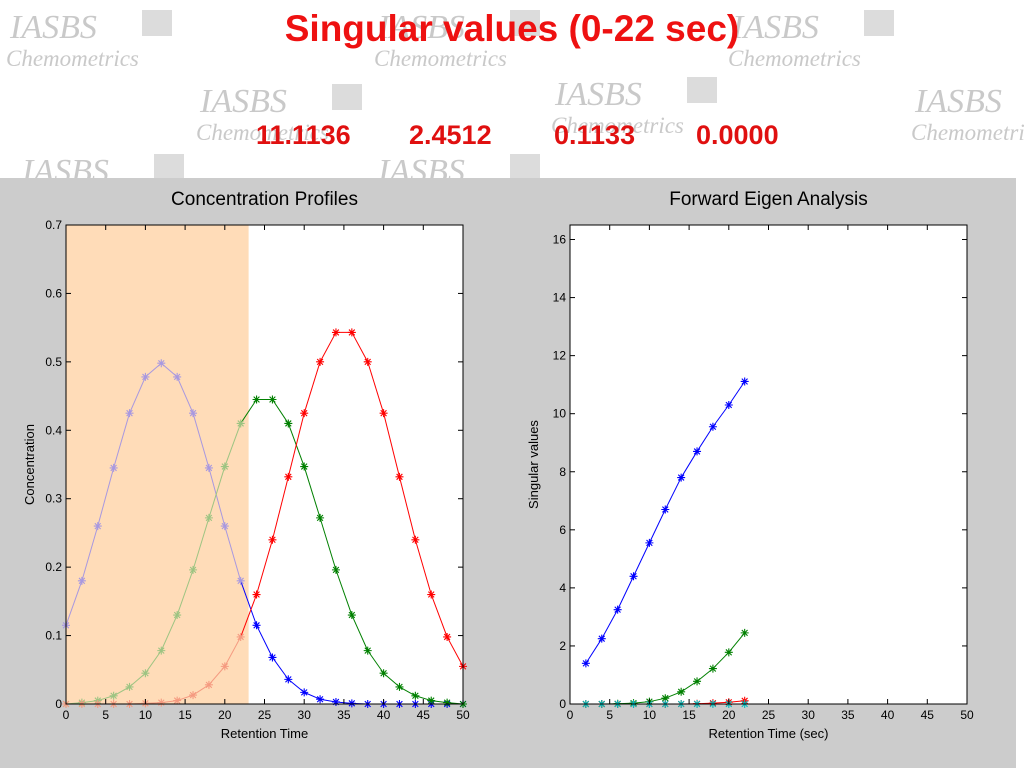  Describe the element at coordinates (463, 715) in the screenshot. I see `left-chart-x-tick-label: 50` at that location.